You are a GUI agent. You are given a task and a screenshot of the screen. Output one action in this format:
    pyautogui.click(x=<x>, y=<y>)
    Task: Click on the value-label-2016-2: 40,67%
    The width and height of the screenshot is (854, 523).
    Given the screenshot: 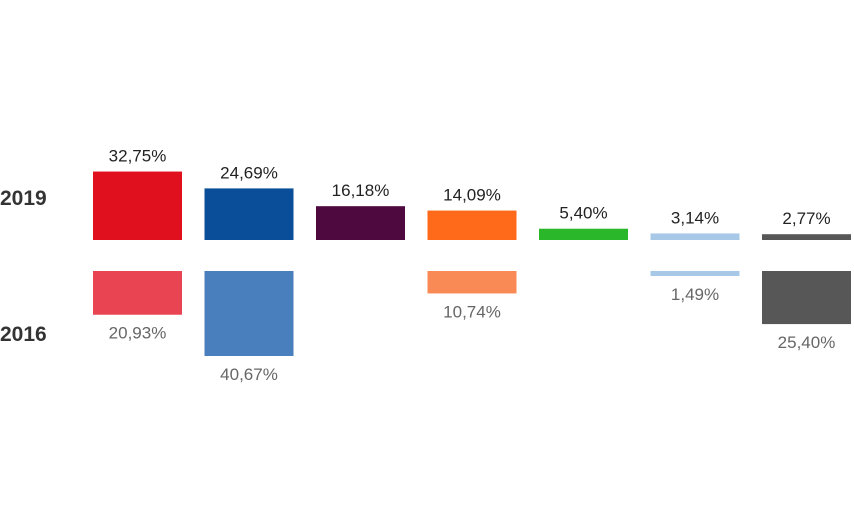 What is the action you would take?
    pyautogui.click(x=249, y=374)
    